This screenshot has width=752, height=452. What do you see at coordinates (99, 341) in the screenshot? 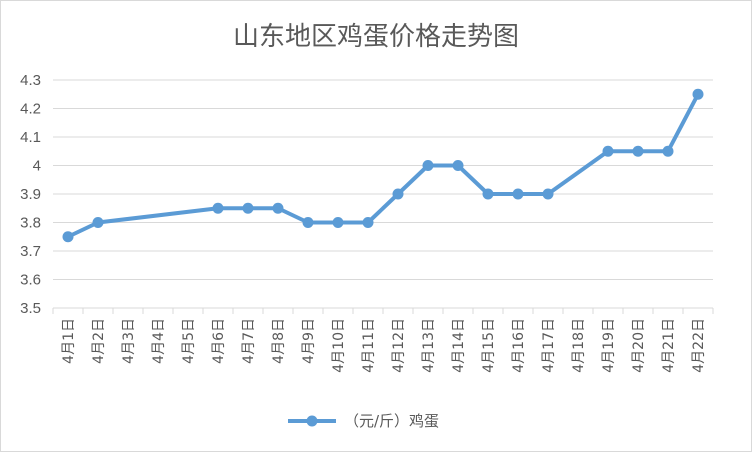
I see `x-tick-label: 4月2日` at bounding box center [99, 341].